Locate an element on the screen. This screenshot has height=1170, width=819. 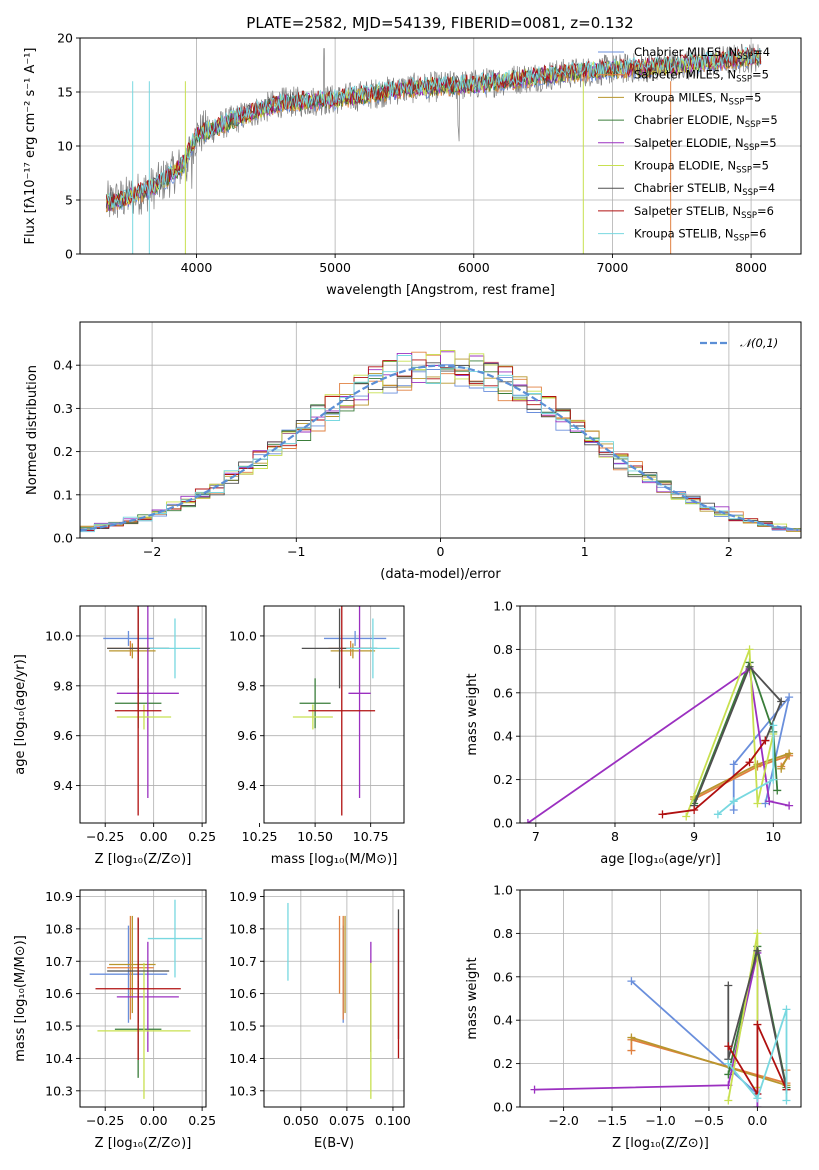
legend-label-text: Chabrier STELIB, N is located at coordinates (688, 188).